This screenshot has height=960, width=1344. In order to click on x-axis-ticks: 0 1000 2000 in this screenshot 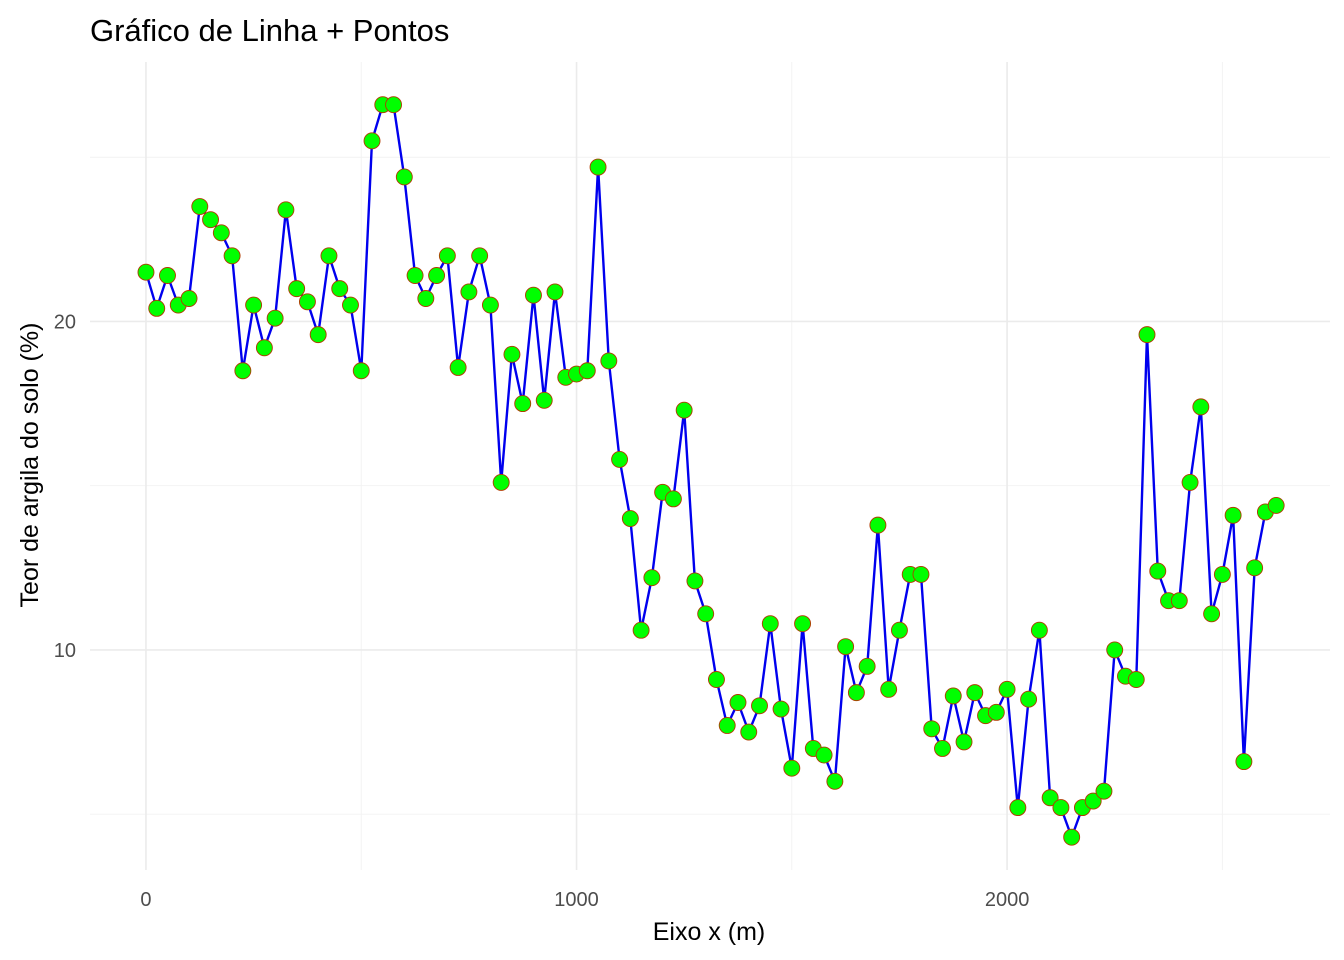, I will do `click(584, 900)`.